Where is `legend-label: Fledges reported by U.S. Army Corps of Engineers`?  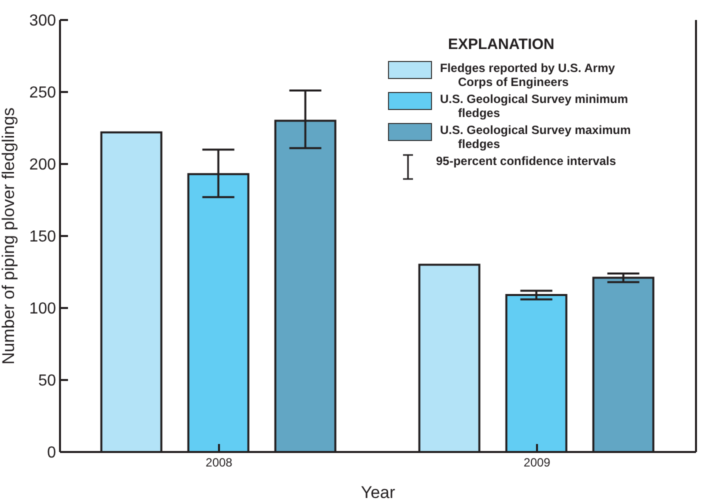 legend-label: Fledges reported by U.S. Army Corps of Engineers is located at coordinates (528, 75).